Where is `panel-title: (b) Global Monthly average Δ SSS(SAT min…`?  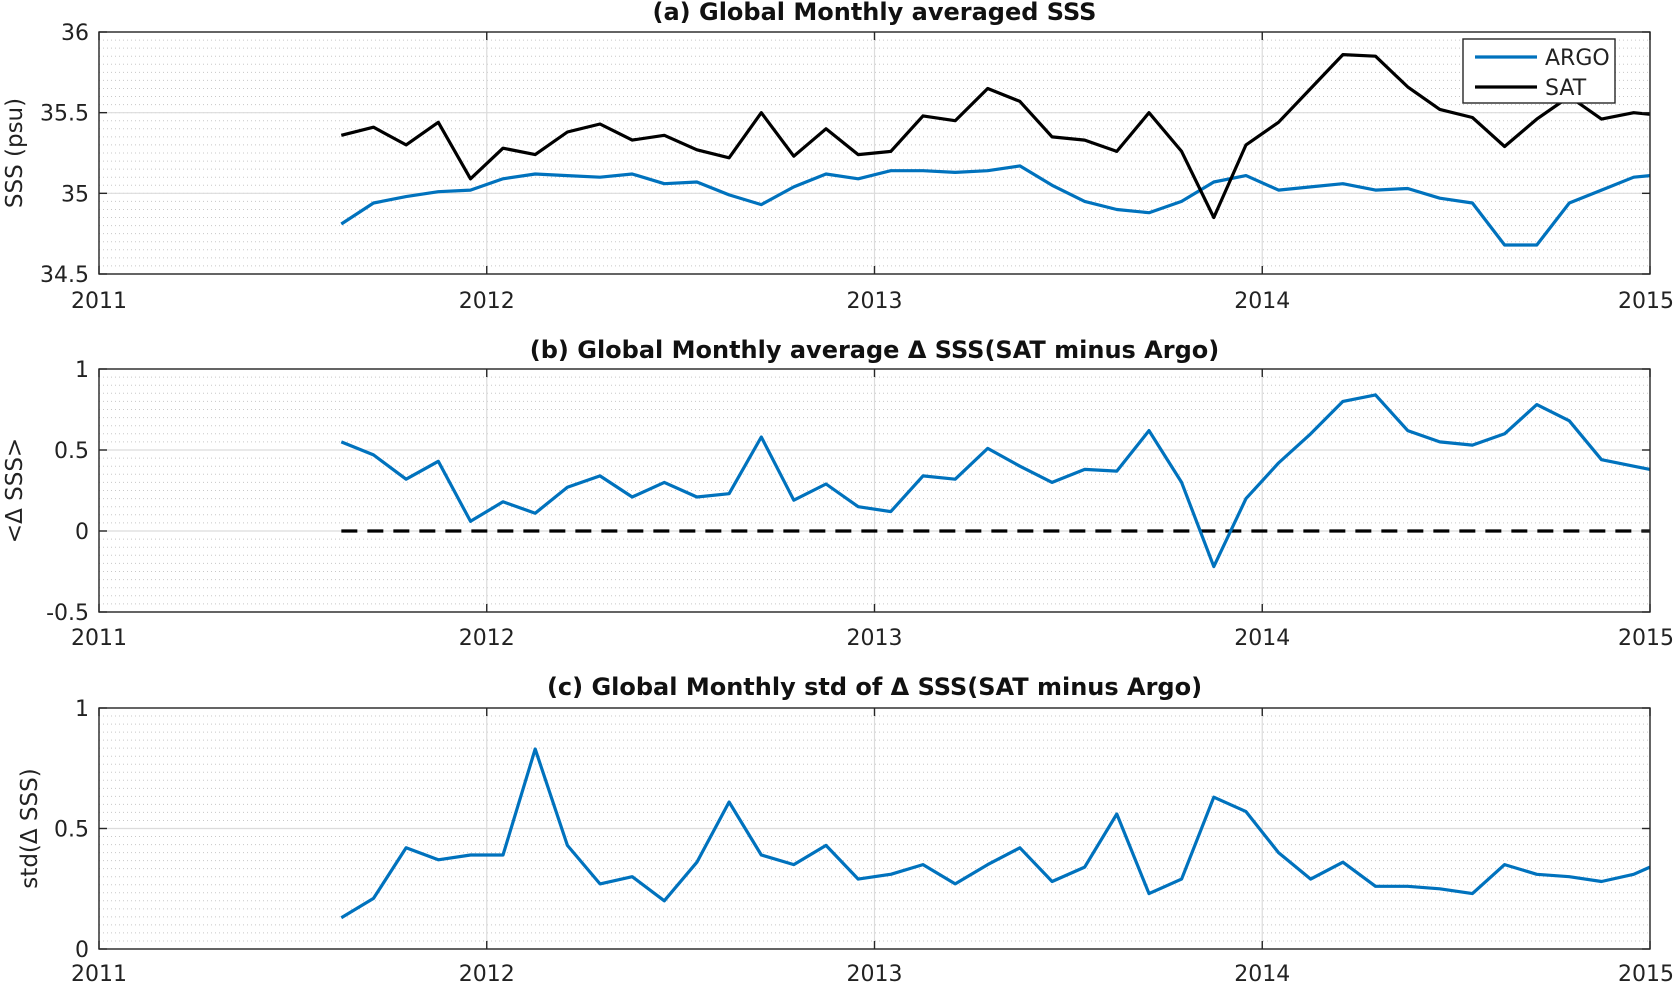 panel-title: (b) Global Monthly average Δ SSS(SAT min… is located at coordinates (874, 350).